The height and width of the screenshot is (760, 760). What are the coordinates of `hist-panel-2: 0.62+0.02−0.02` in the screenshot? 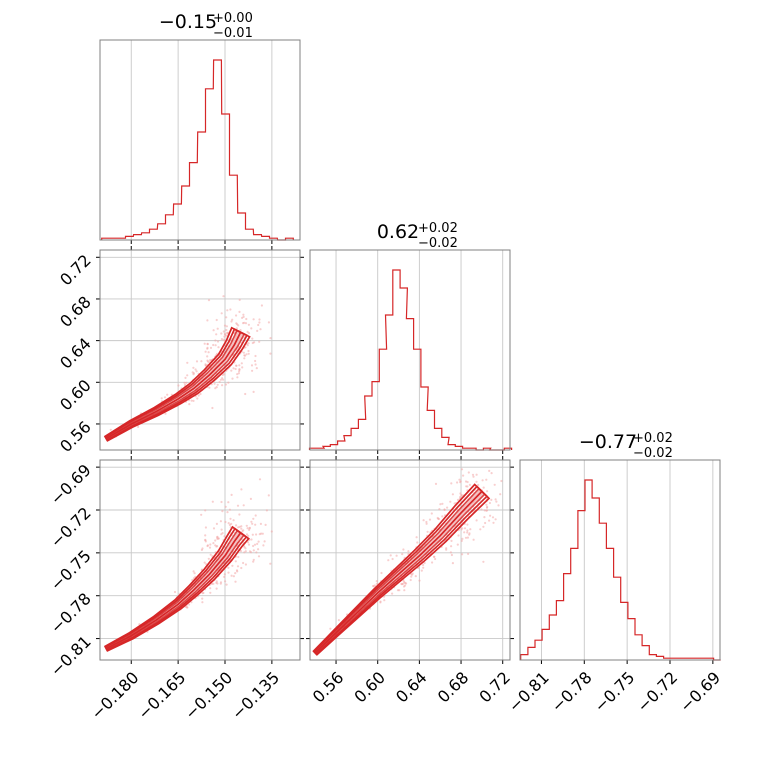 It's located at (410, 337).